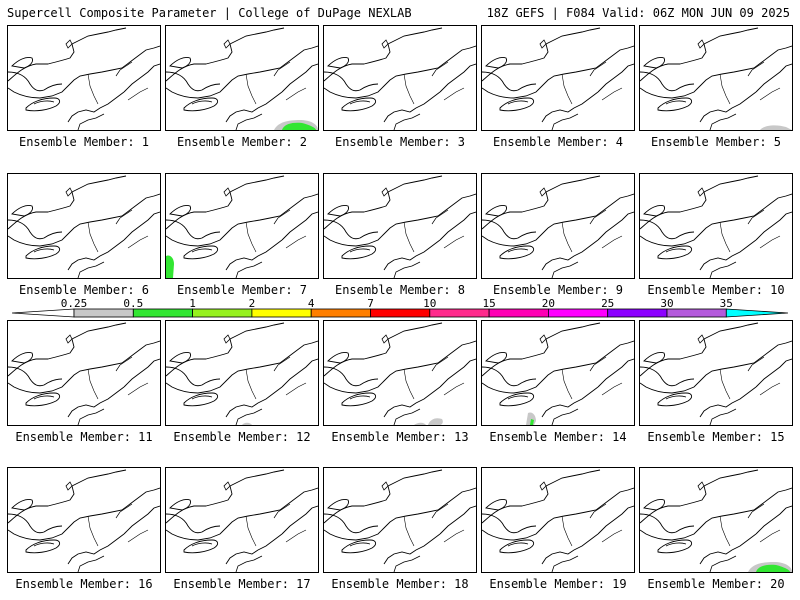 The image size is (800, 600). Describe the element at coordinates (716, 584) in the screenshot. I see `ensemble-member-label: Ensemble Member: 20` at that location.